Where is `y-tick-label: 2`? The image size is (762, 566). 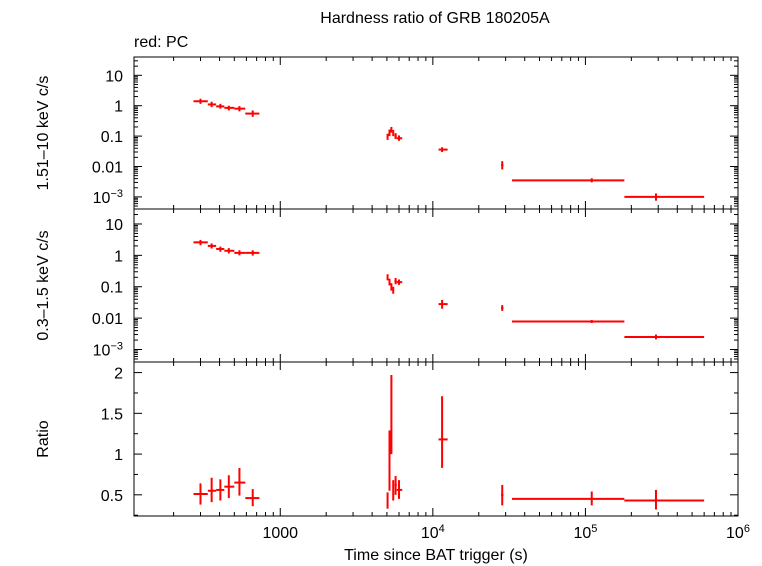 y-tick-label: 2 is located at coordinates (118, 374).